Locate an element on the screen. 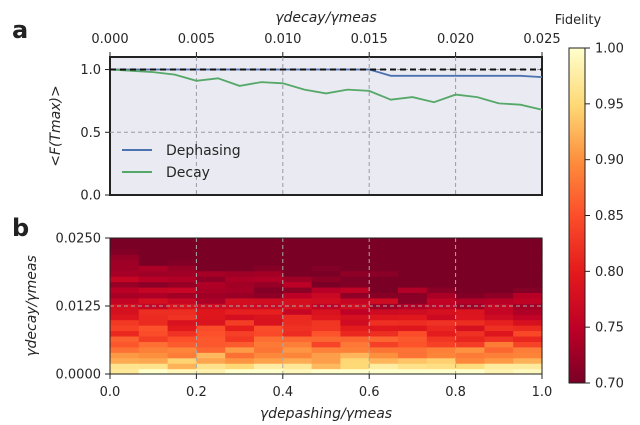 This screenshot has height=425, width=640. panel-a-label: a is located at coordinates (20, 30).